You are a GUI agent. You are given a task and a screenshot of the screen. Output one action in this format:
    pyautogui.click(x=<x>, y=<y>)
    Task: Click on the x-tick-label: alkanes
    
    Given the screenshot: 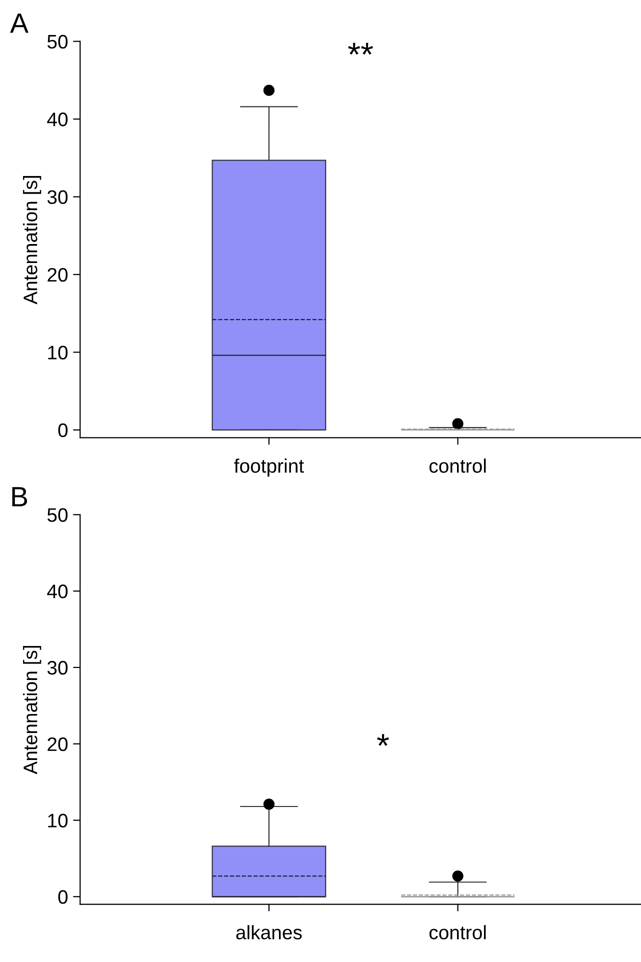 What is the action you would take?
    pyautogui.click(x=269, y=932)
    